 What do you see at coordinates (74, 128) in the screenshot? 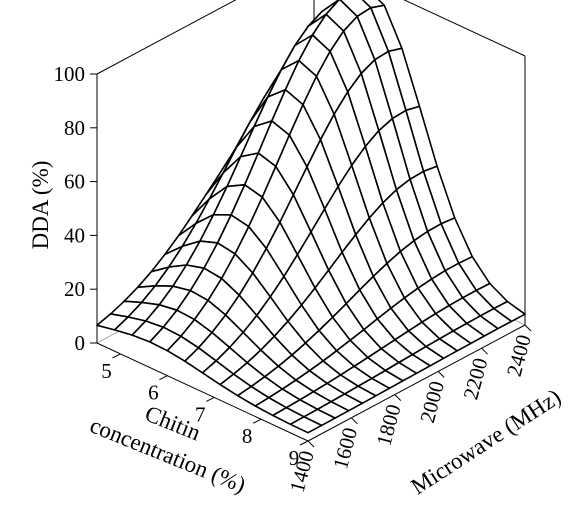
I see `z-tick-label: 80` at bounding box center [74, 128].